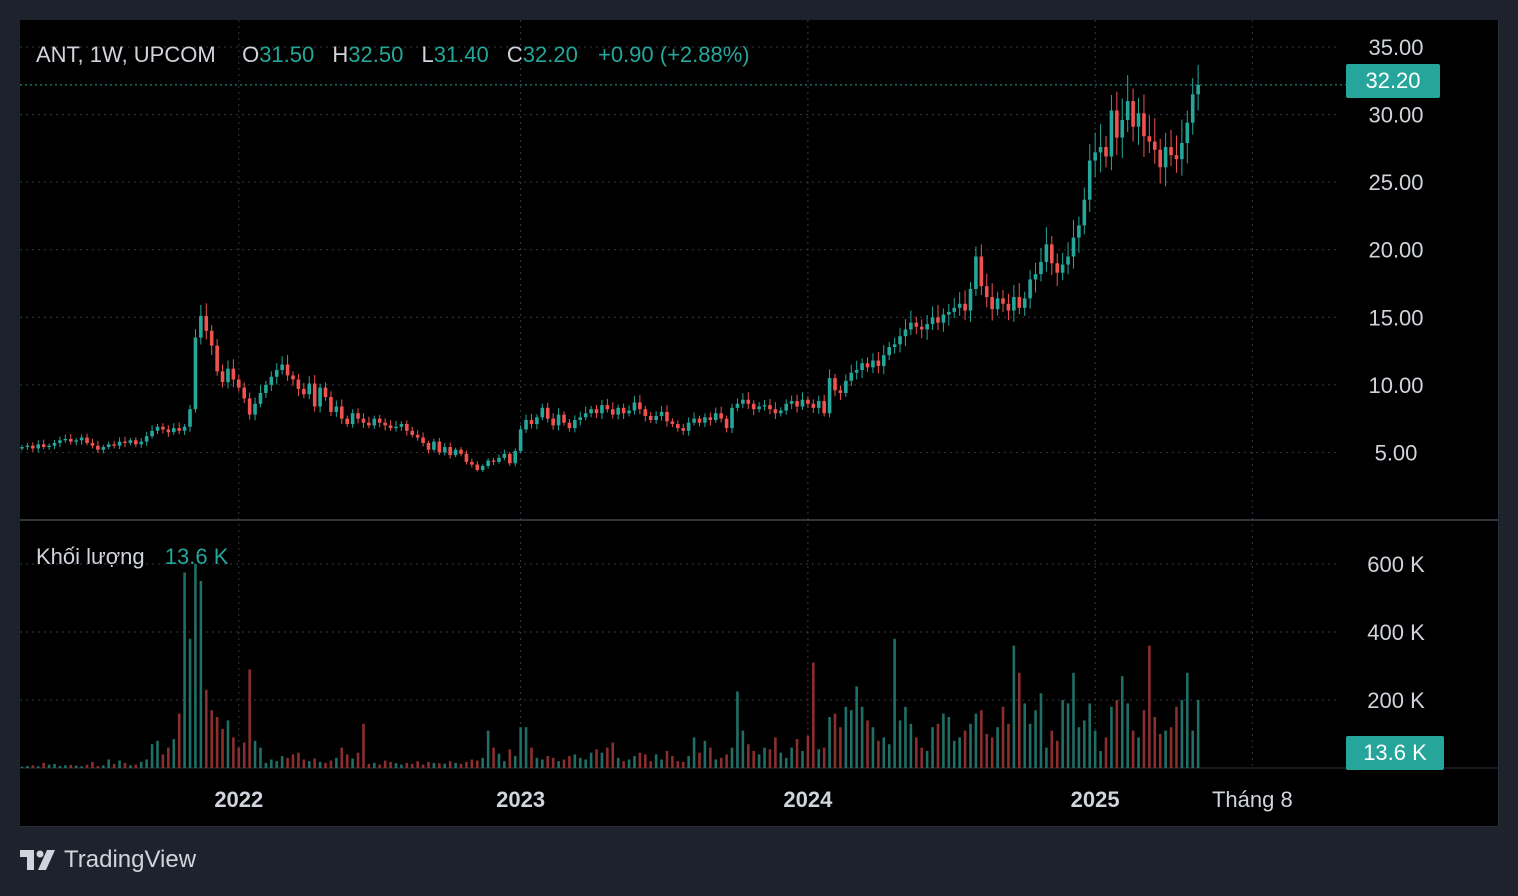 The height and width of the screenshot is (896, 1518). Describe the element at coordinates (427, 54) in the screenshot. I see `low-label: L` at that location.